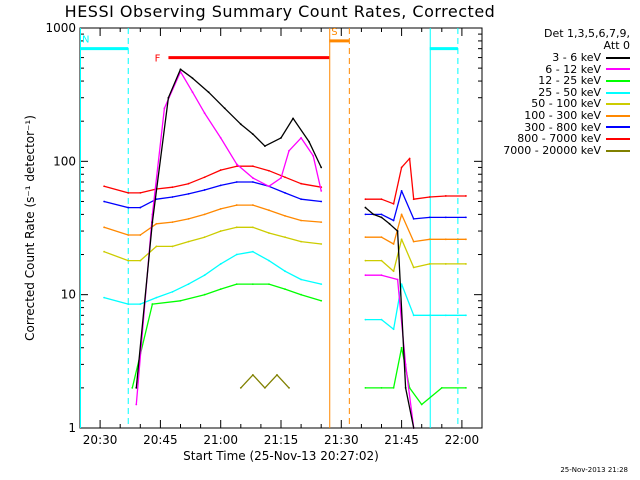 Image resolution: width=640 pixels, height=480 pixels. What do you see at coordinates (559, 139) in the screenshot?
I see `legend-label: 800 - 7000 keV` at bounding box center [559, 139].